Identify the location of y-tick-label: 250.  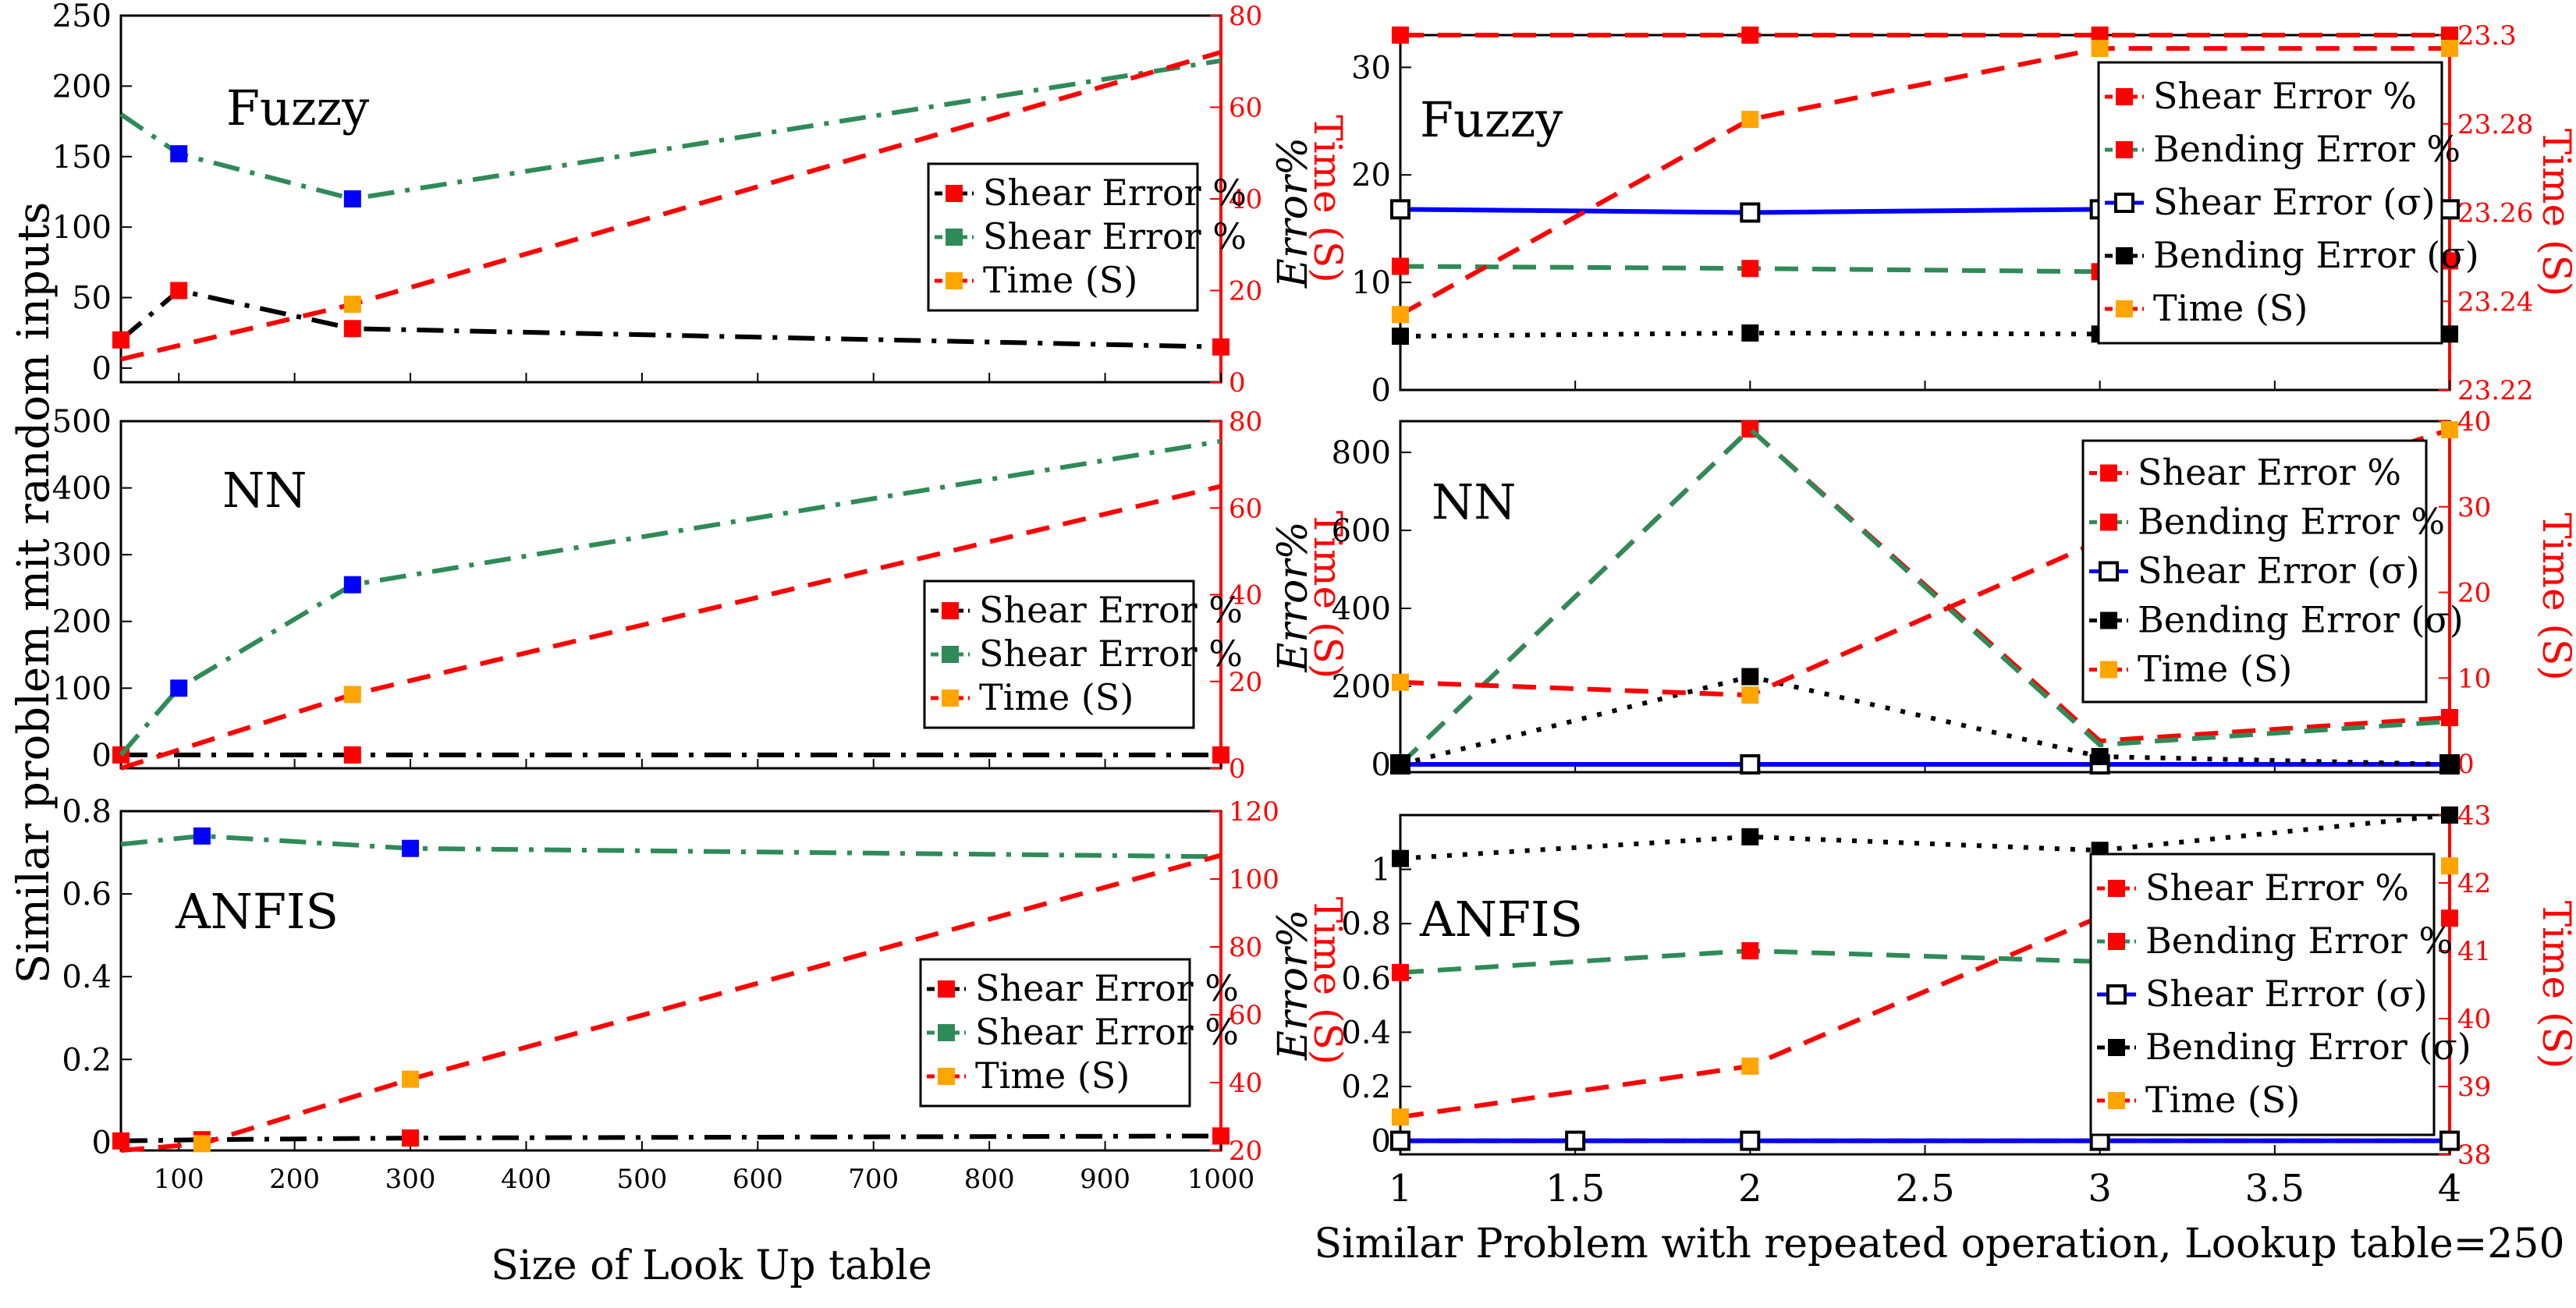
(82, 17).